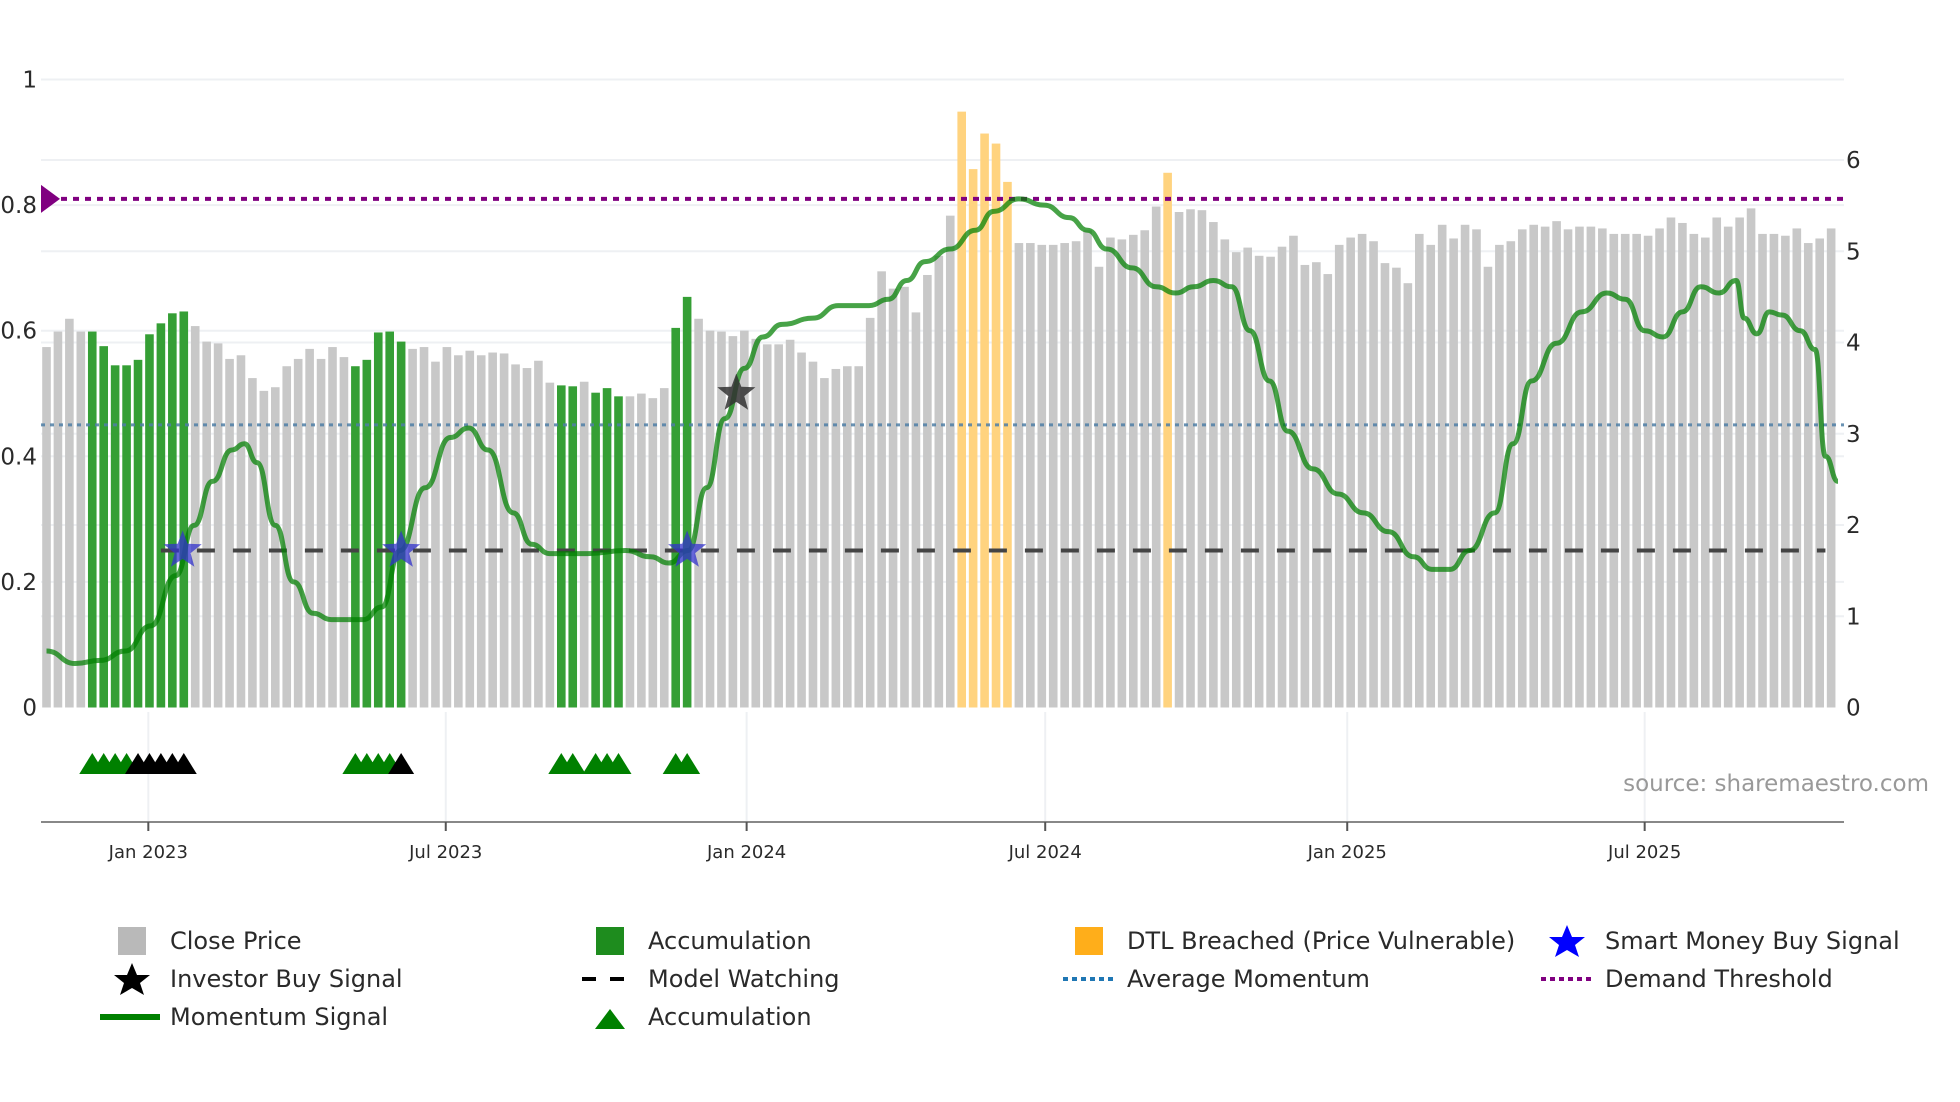  What do you see at coordinates (1321, 941) in the screenshot?
I see `legend-label: DTL Breached (Price Vulnerable)` at bounding box center [1321, 941].